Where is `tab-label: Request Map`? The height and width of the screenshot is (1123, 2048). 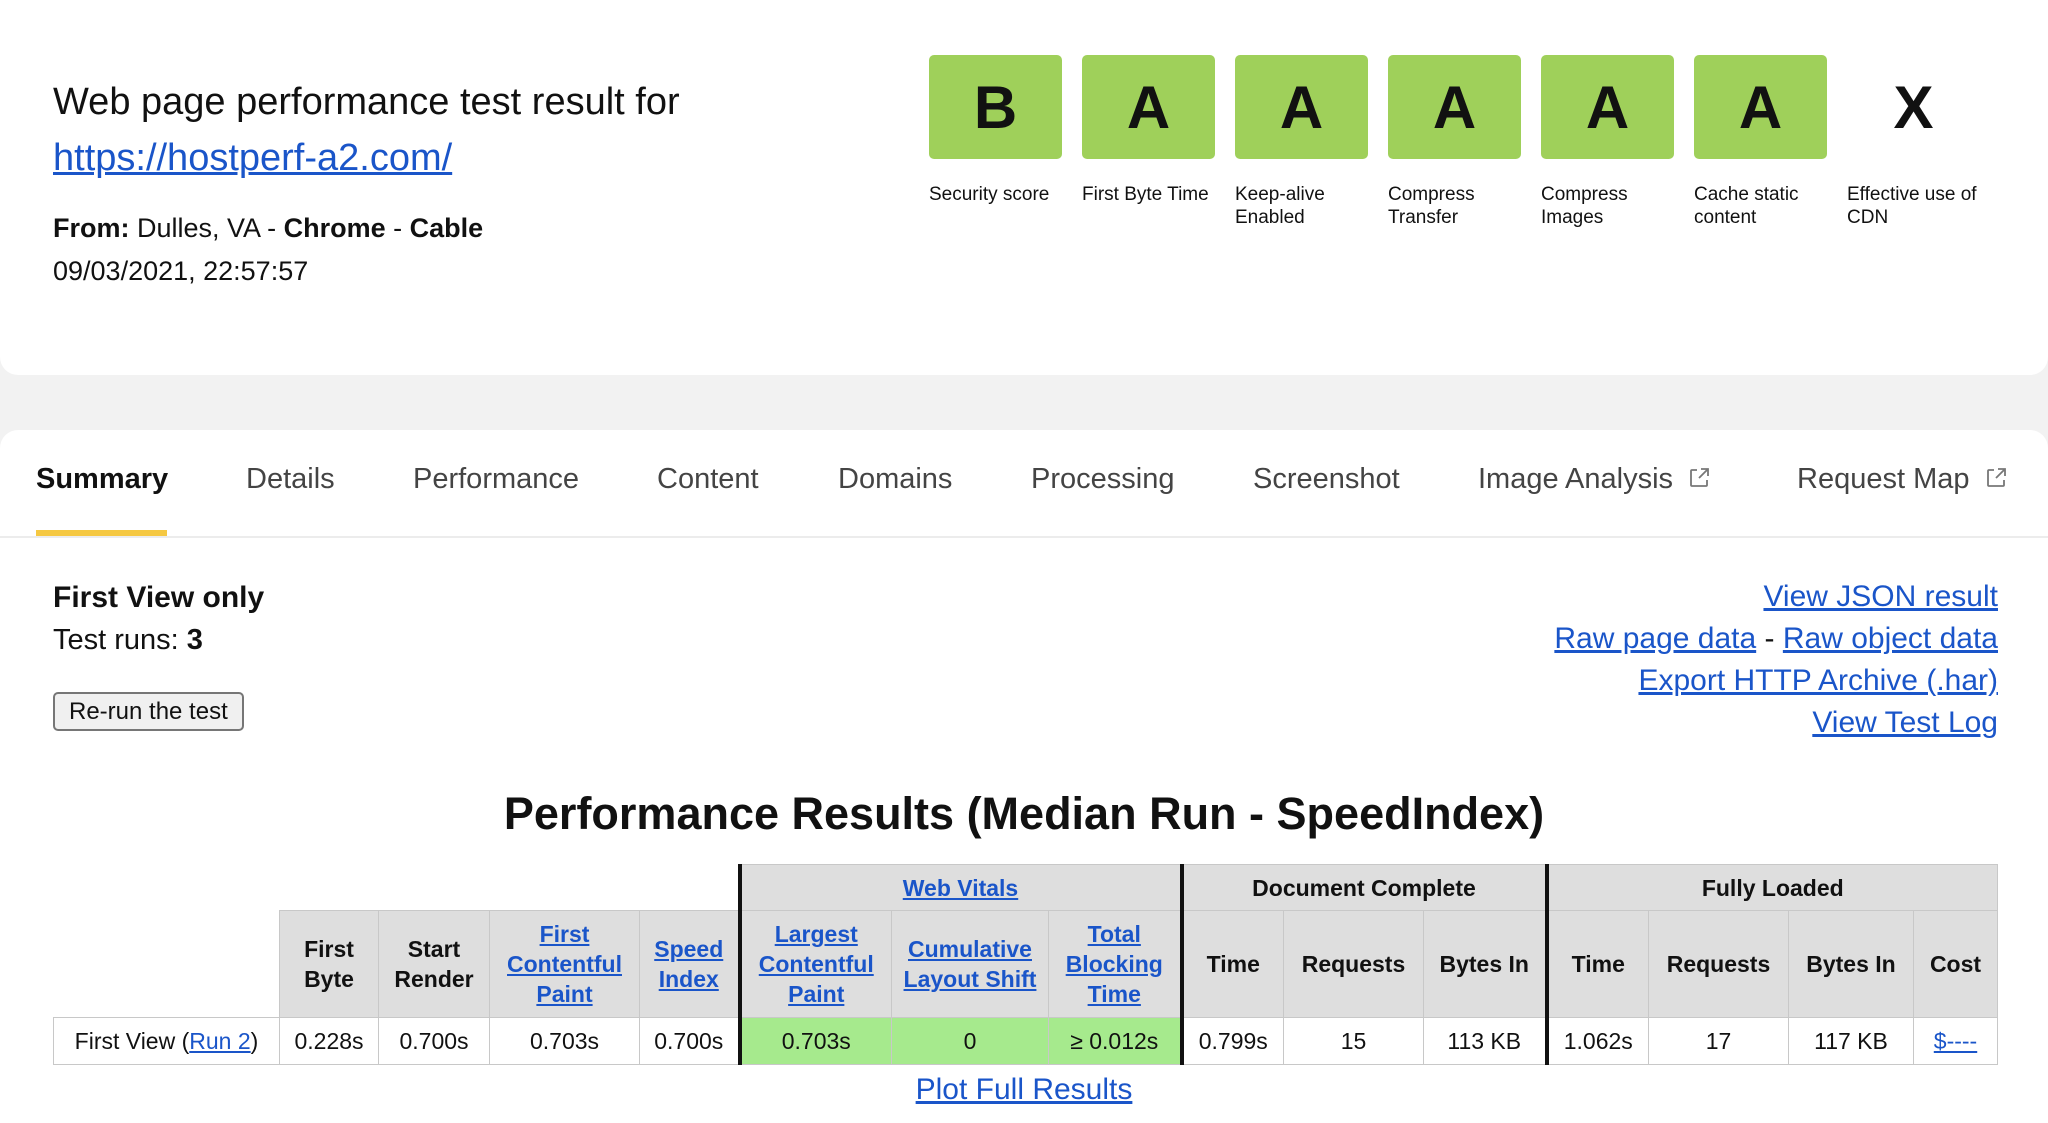 tab-label: Request Map is located at coordinates (1883, 479).